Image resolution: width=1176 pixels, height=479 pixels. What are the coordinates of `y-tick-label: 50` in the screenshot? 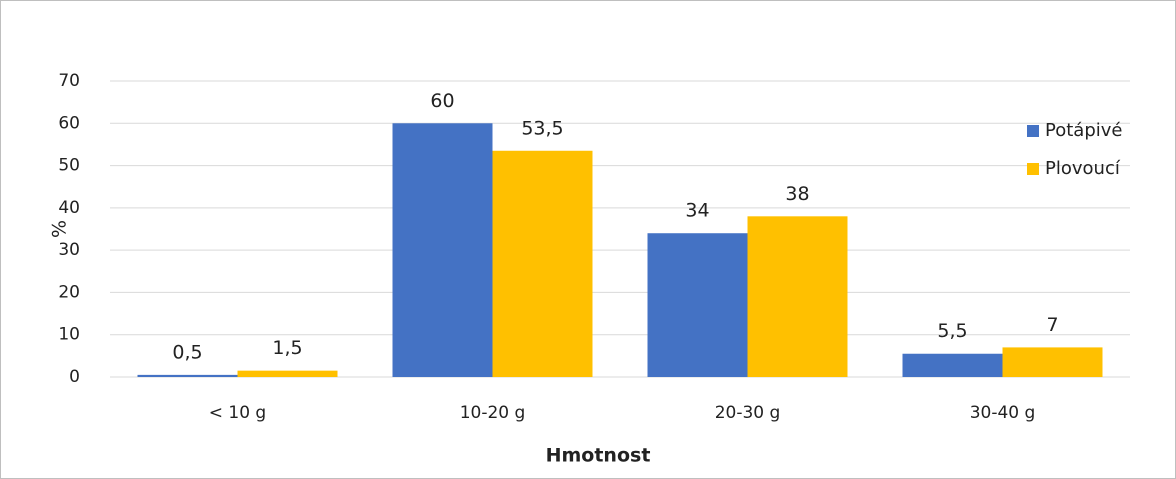 It's located at (69, 166).